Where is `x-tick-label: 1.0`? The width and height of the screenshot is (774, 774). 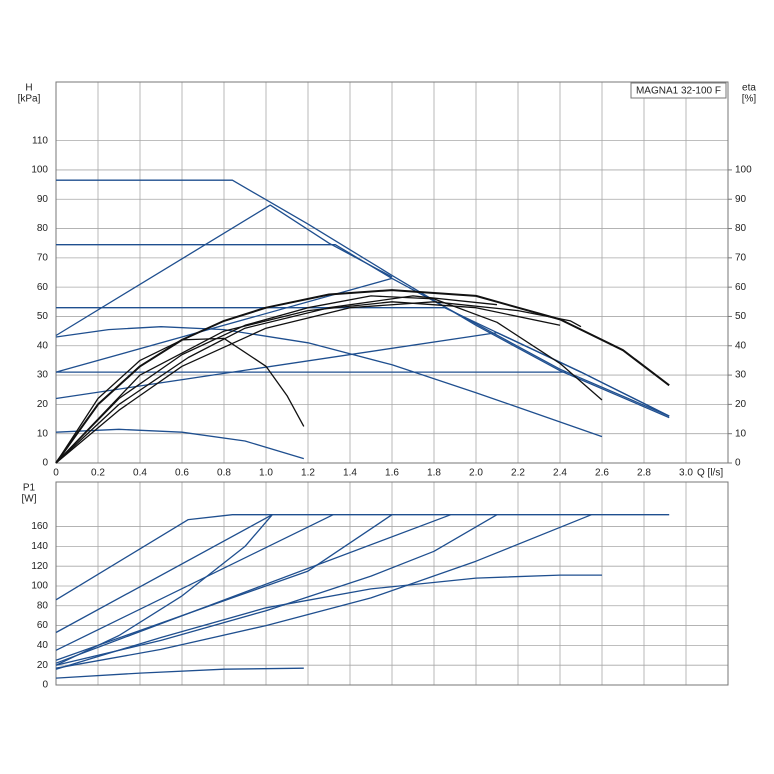
x-tick-label: 1.0 is located at coordinates (266, 473).